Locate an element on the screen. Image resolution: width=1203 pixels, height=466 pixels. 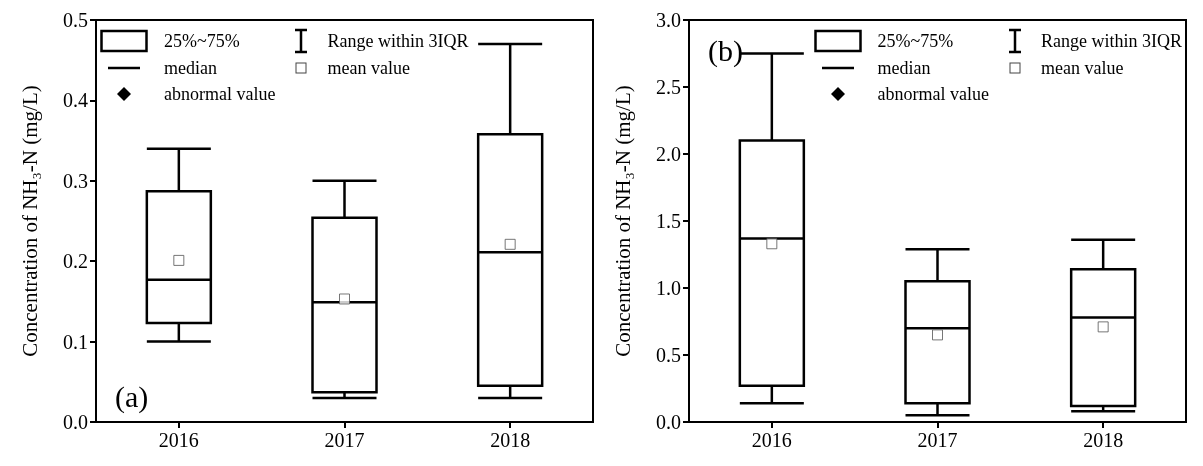
y-tick-label: 0.1 is located at coordinates (75, 341).